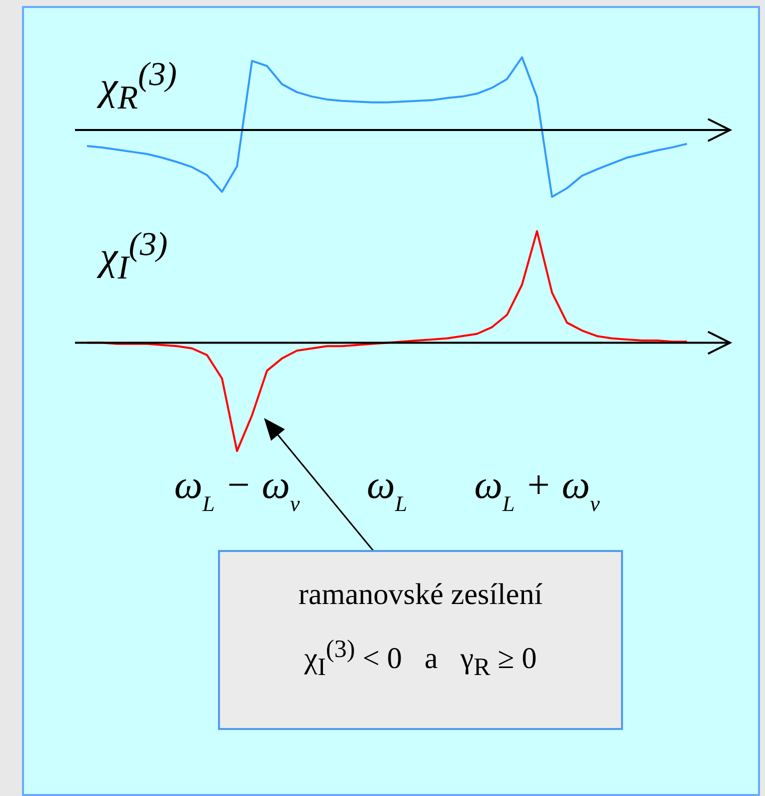 The height and width of the screenshot is (796, 765). I want to click on text: ramanovské zesílení, so click(420, 595).